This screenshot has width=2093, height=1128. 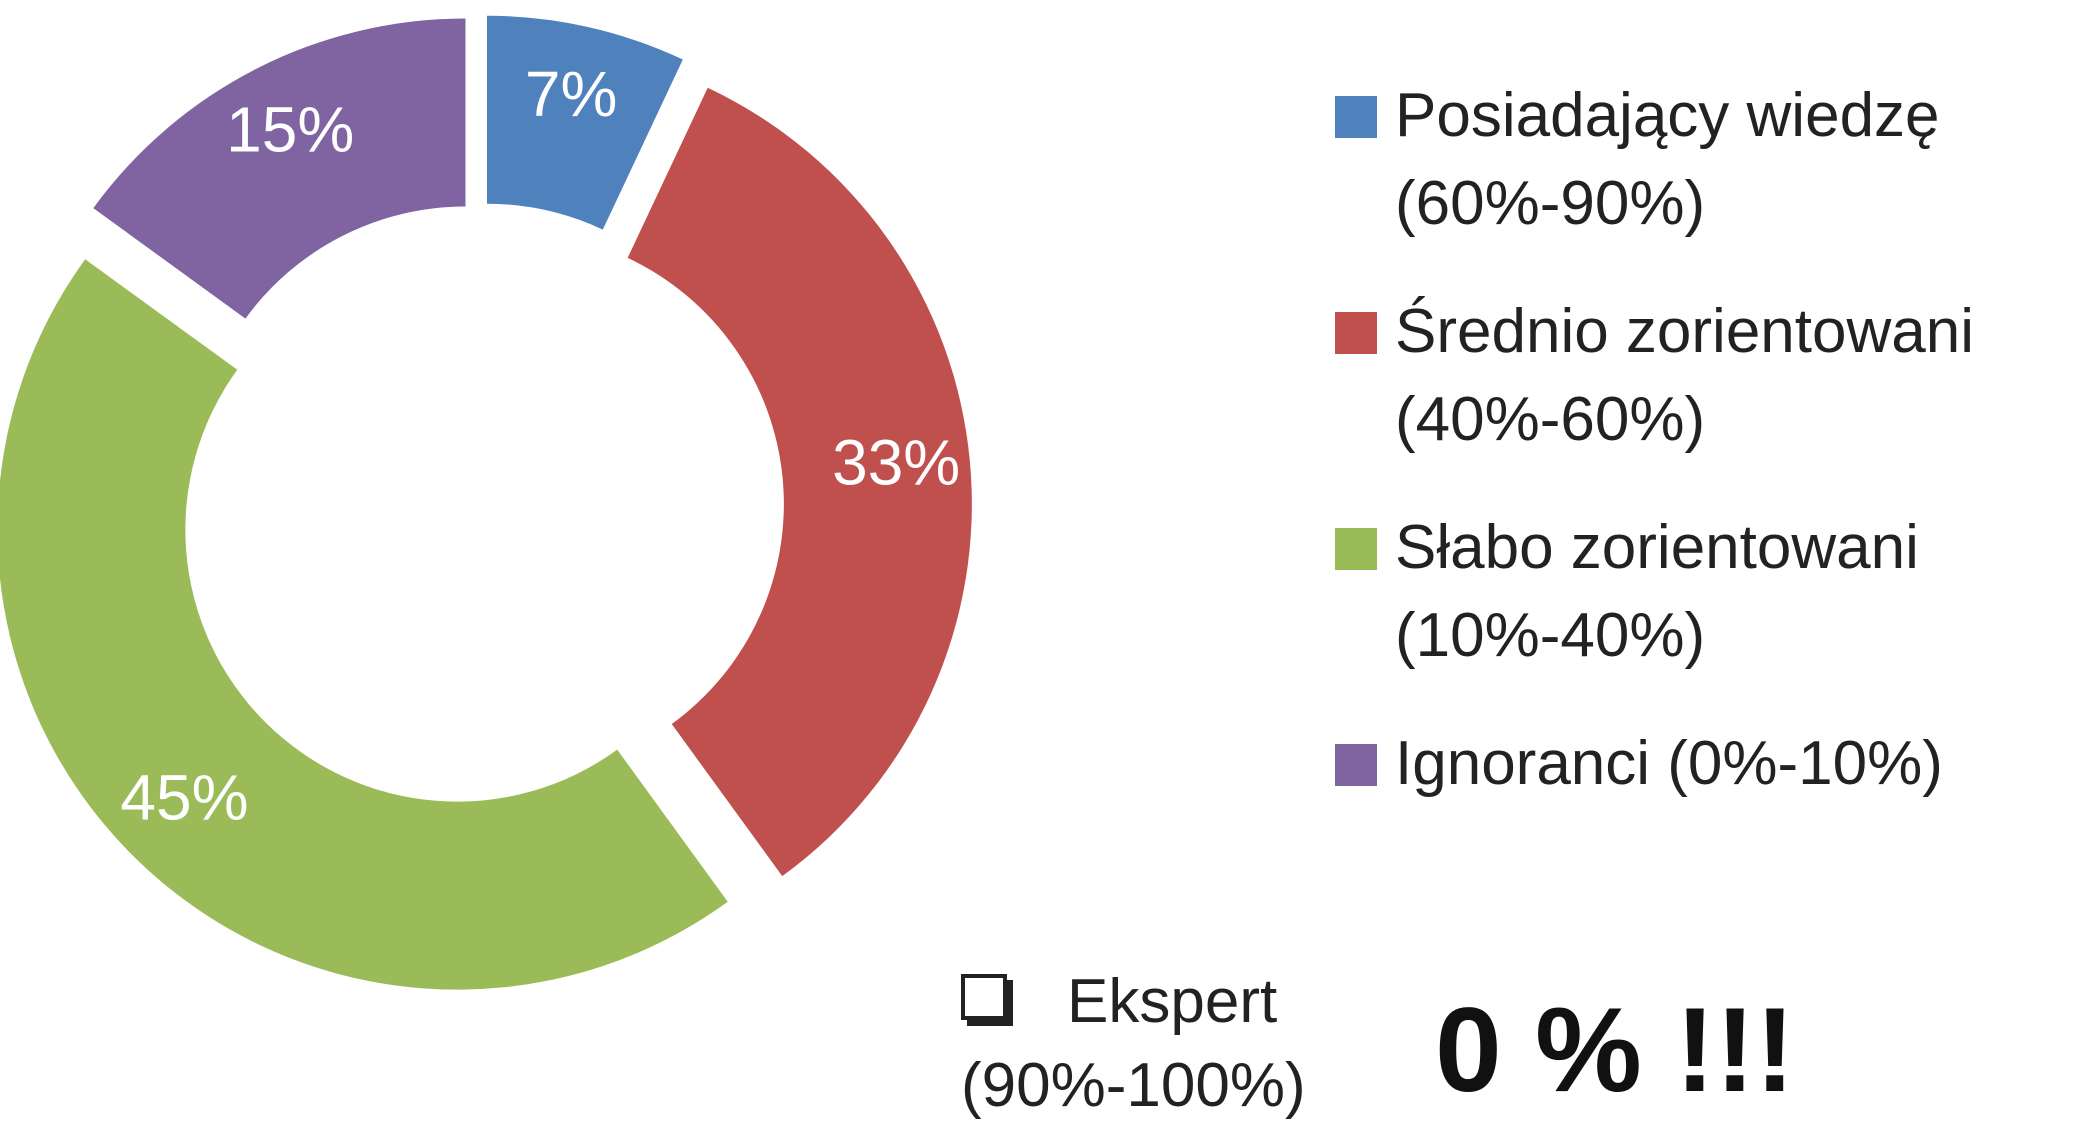 I want to click on data-label: 33%, so click(x=896, y=463).